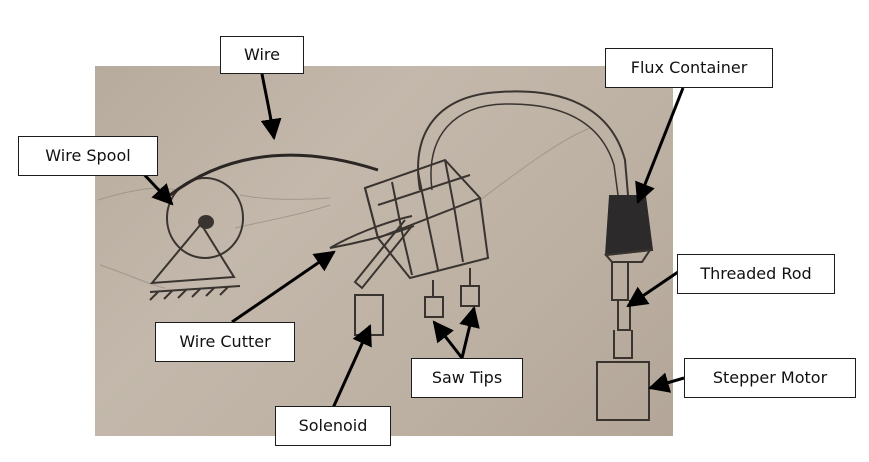  What do you see at coordinates (283, 287) in the screenshot?
I see `arrow-wire-cutter` at bounding box center [283, 287].